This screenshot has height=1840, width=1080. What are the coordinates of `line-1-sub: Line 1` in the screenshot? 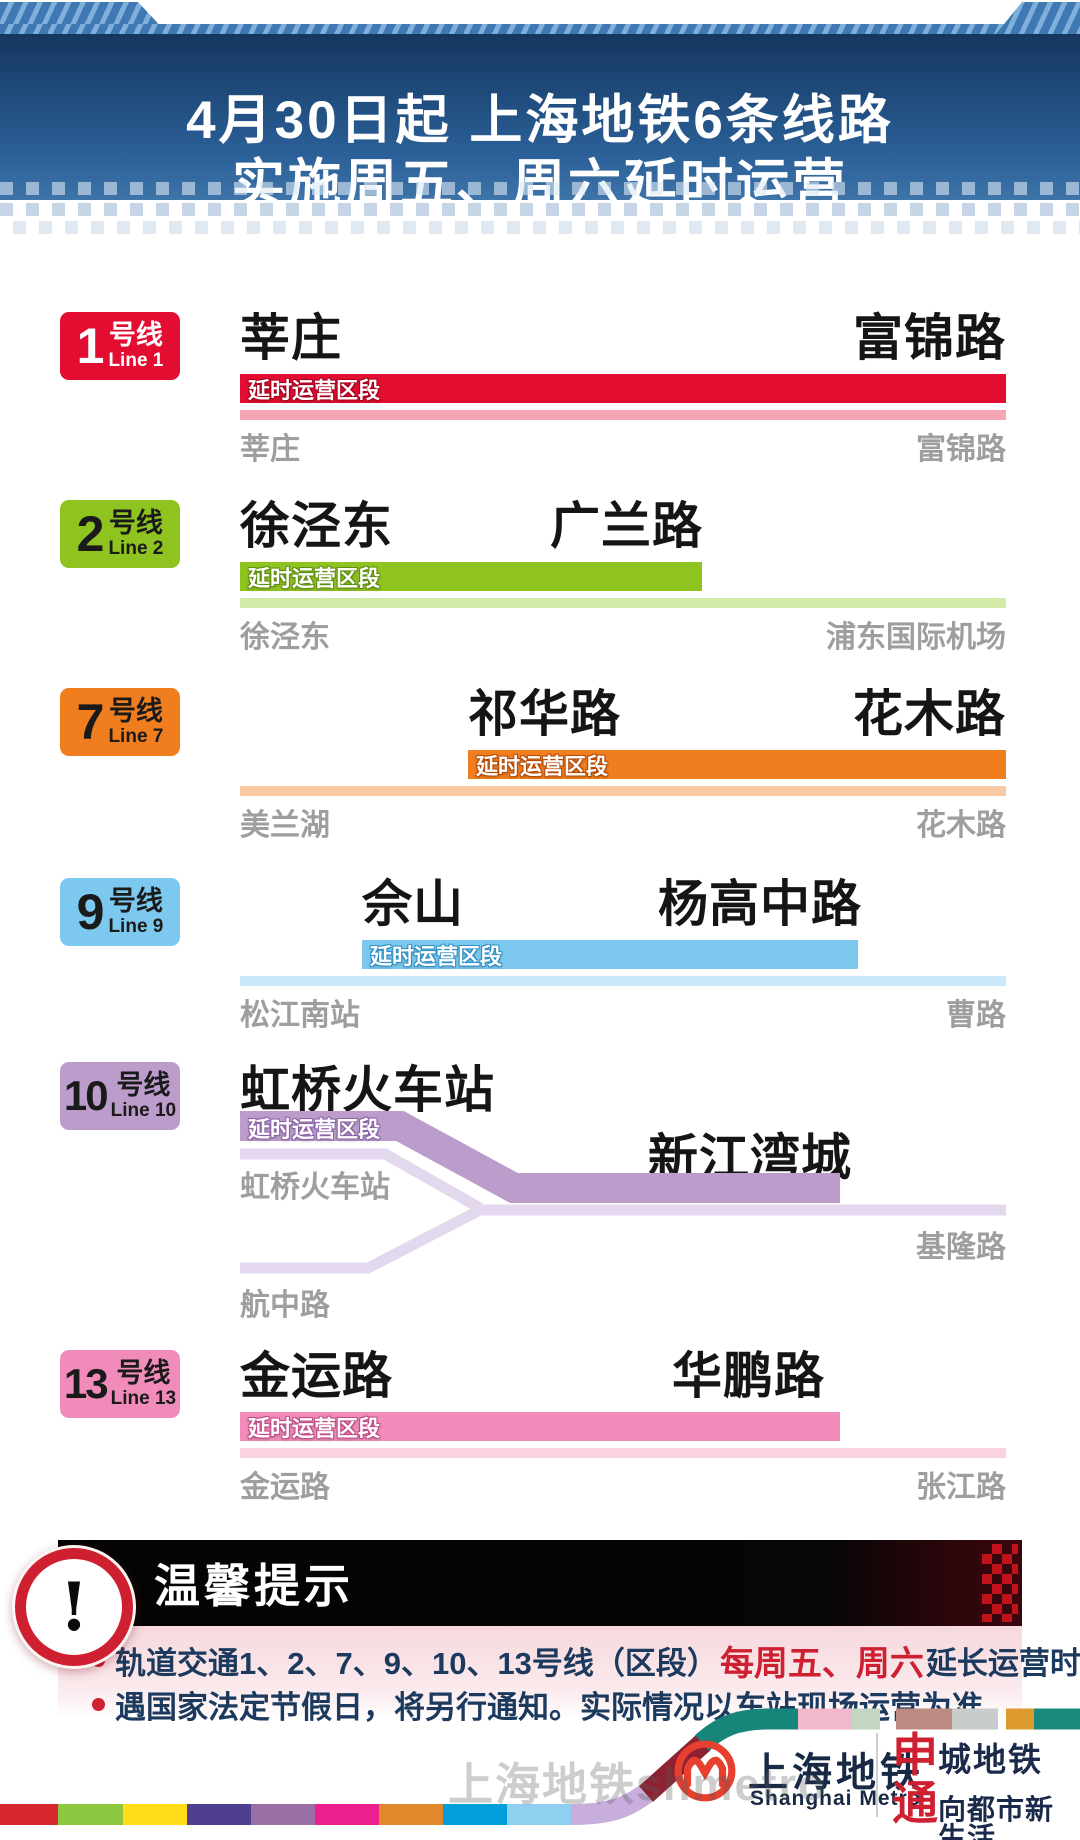 It's located at (136, 360).